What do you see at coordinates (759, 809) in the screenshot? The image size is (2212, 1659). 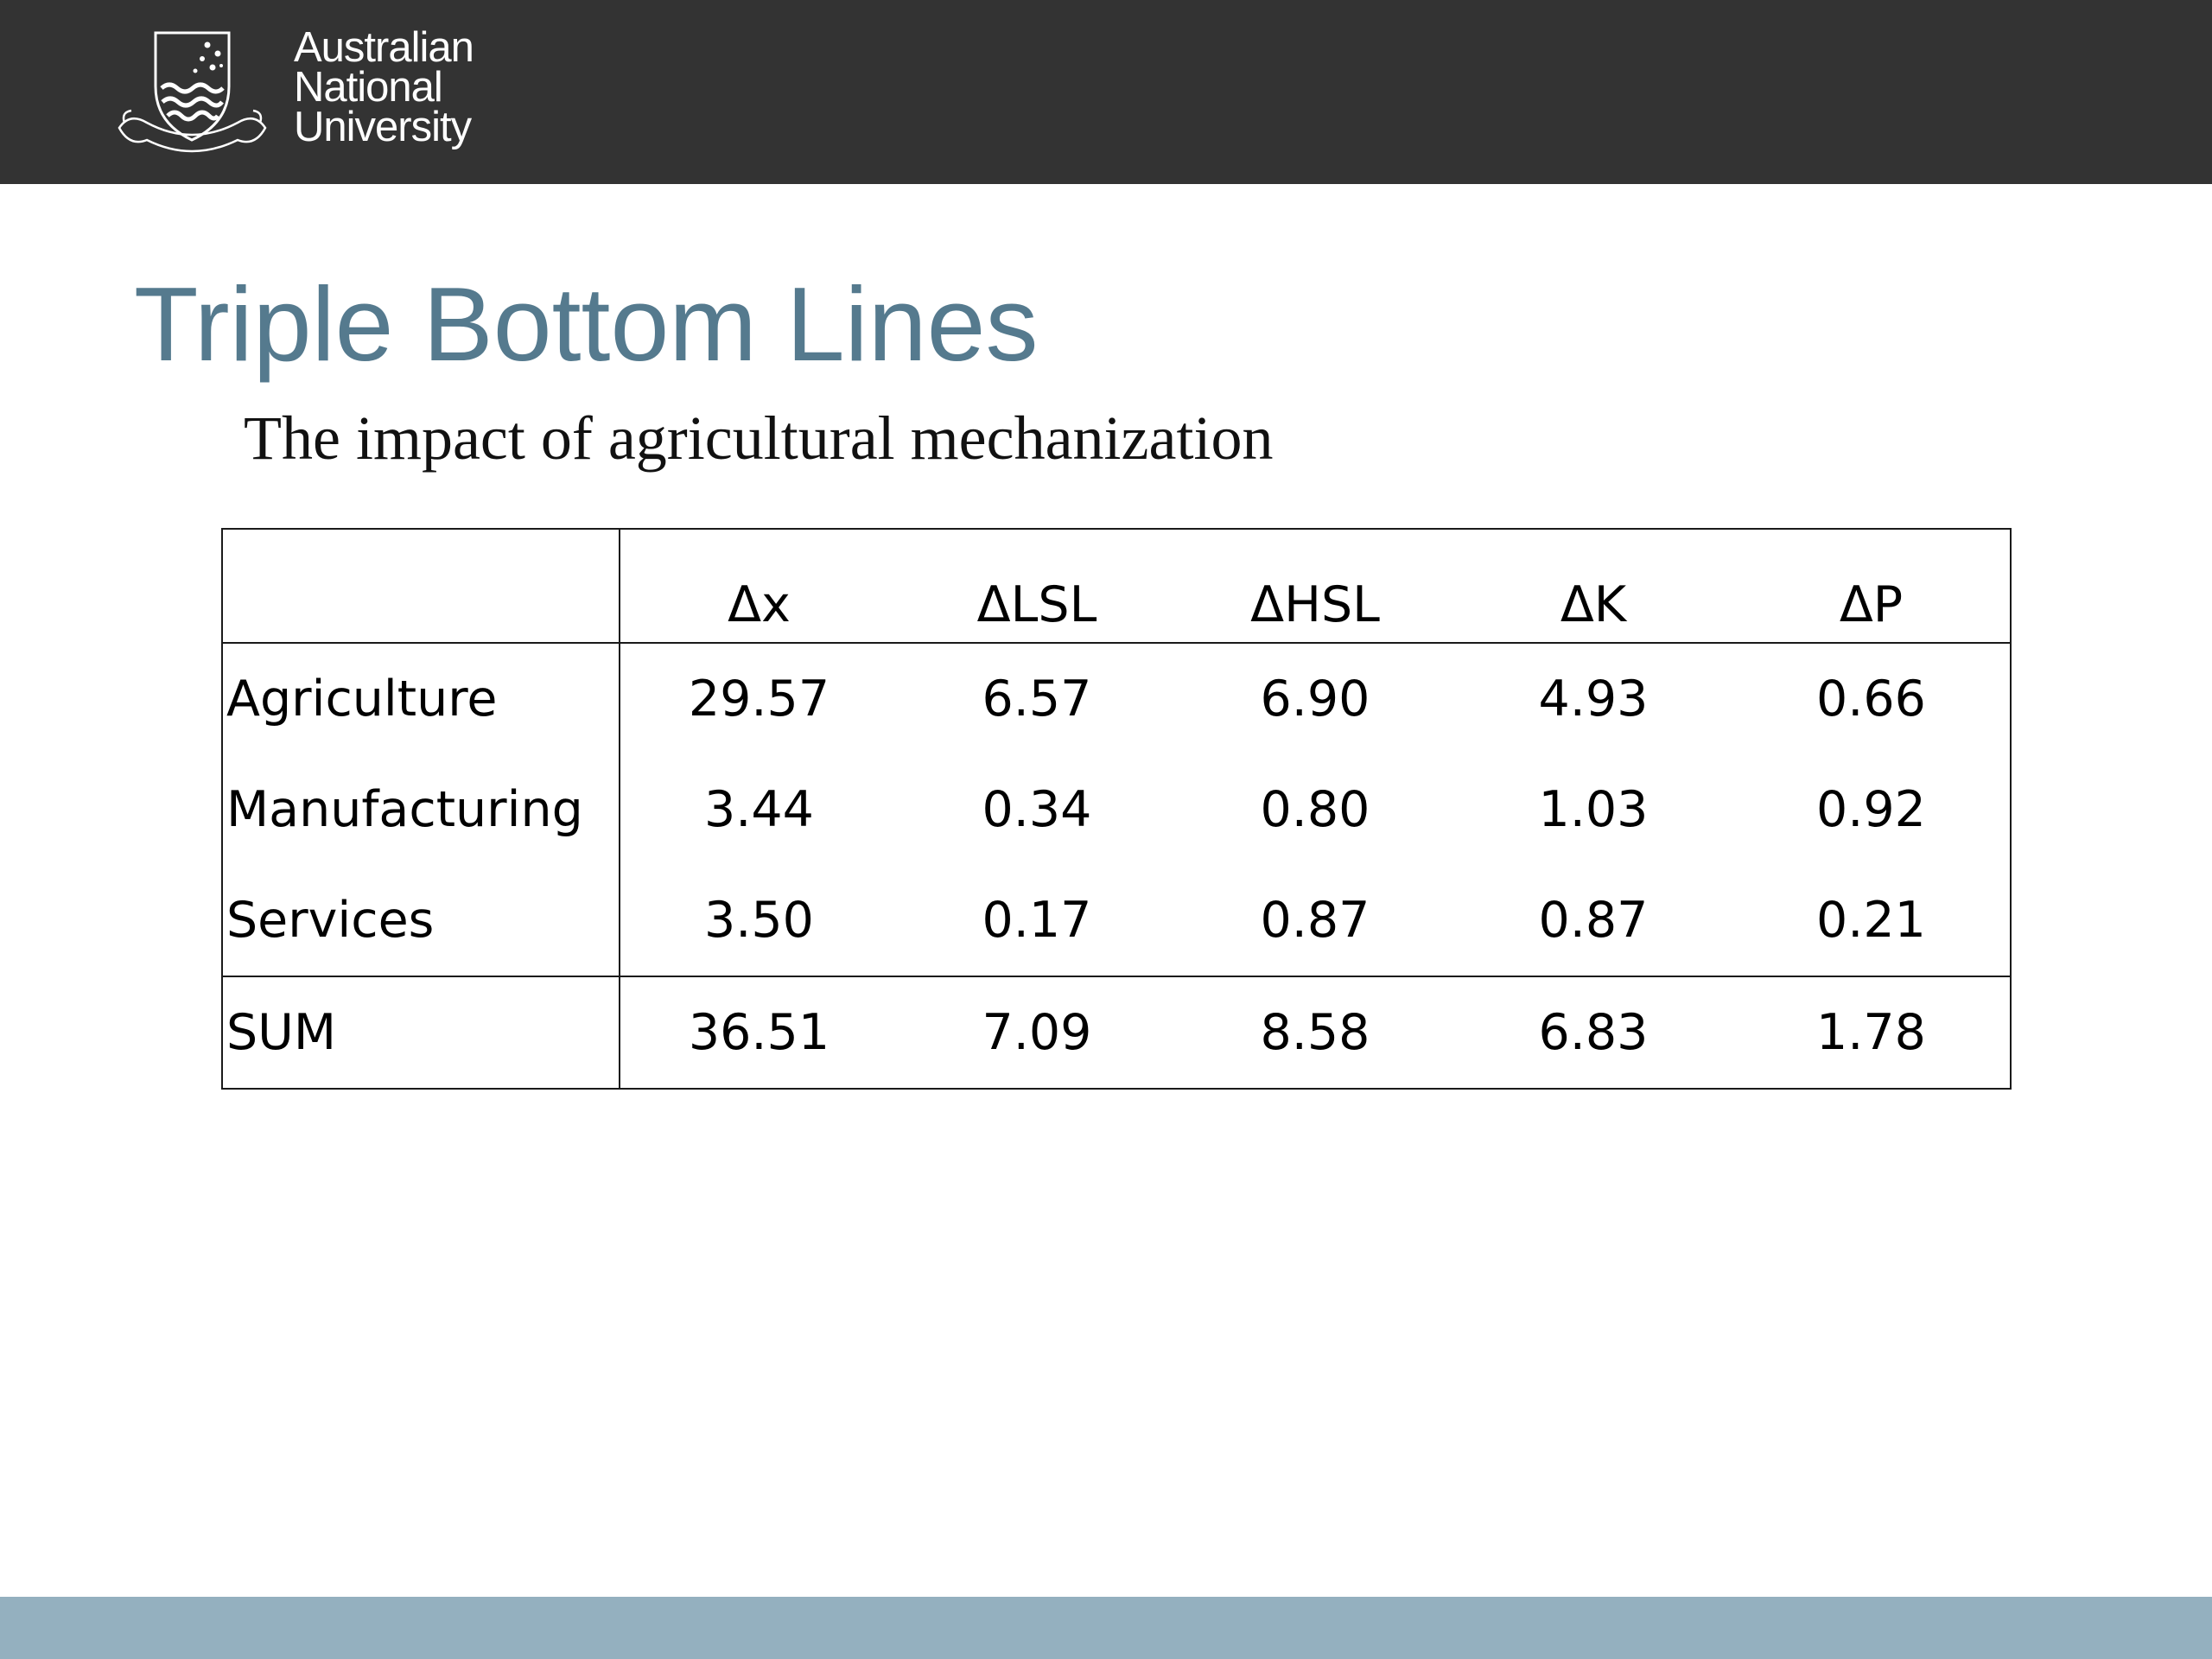 I see `table-cell: 3.44` at bounding box center [759, 809].